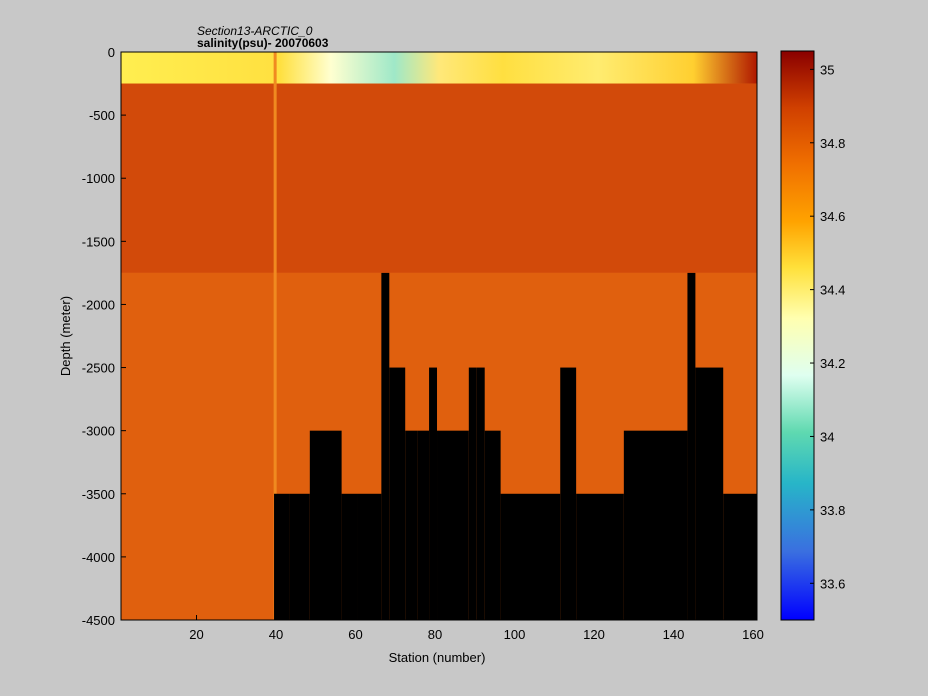 The image size is (928, 696). What do you see at coordinates (753, 634) in the screenshot?
I see `x-tick-label: 160` at bounding box center [753, 634].